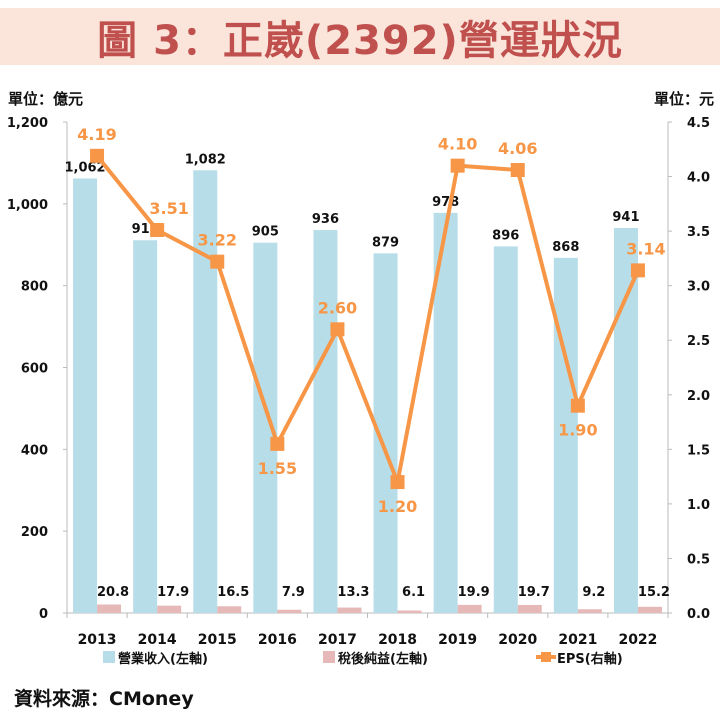  I want to click on x-tick-label: 2016, so click(277, 640).